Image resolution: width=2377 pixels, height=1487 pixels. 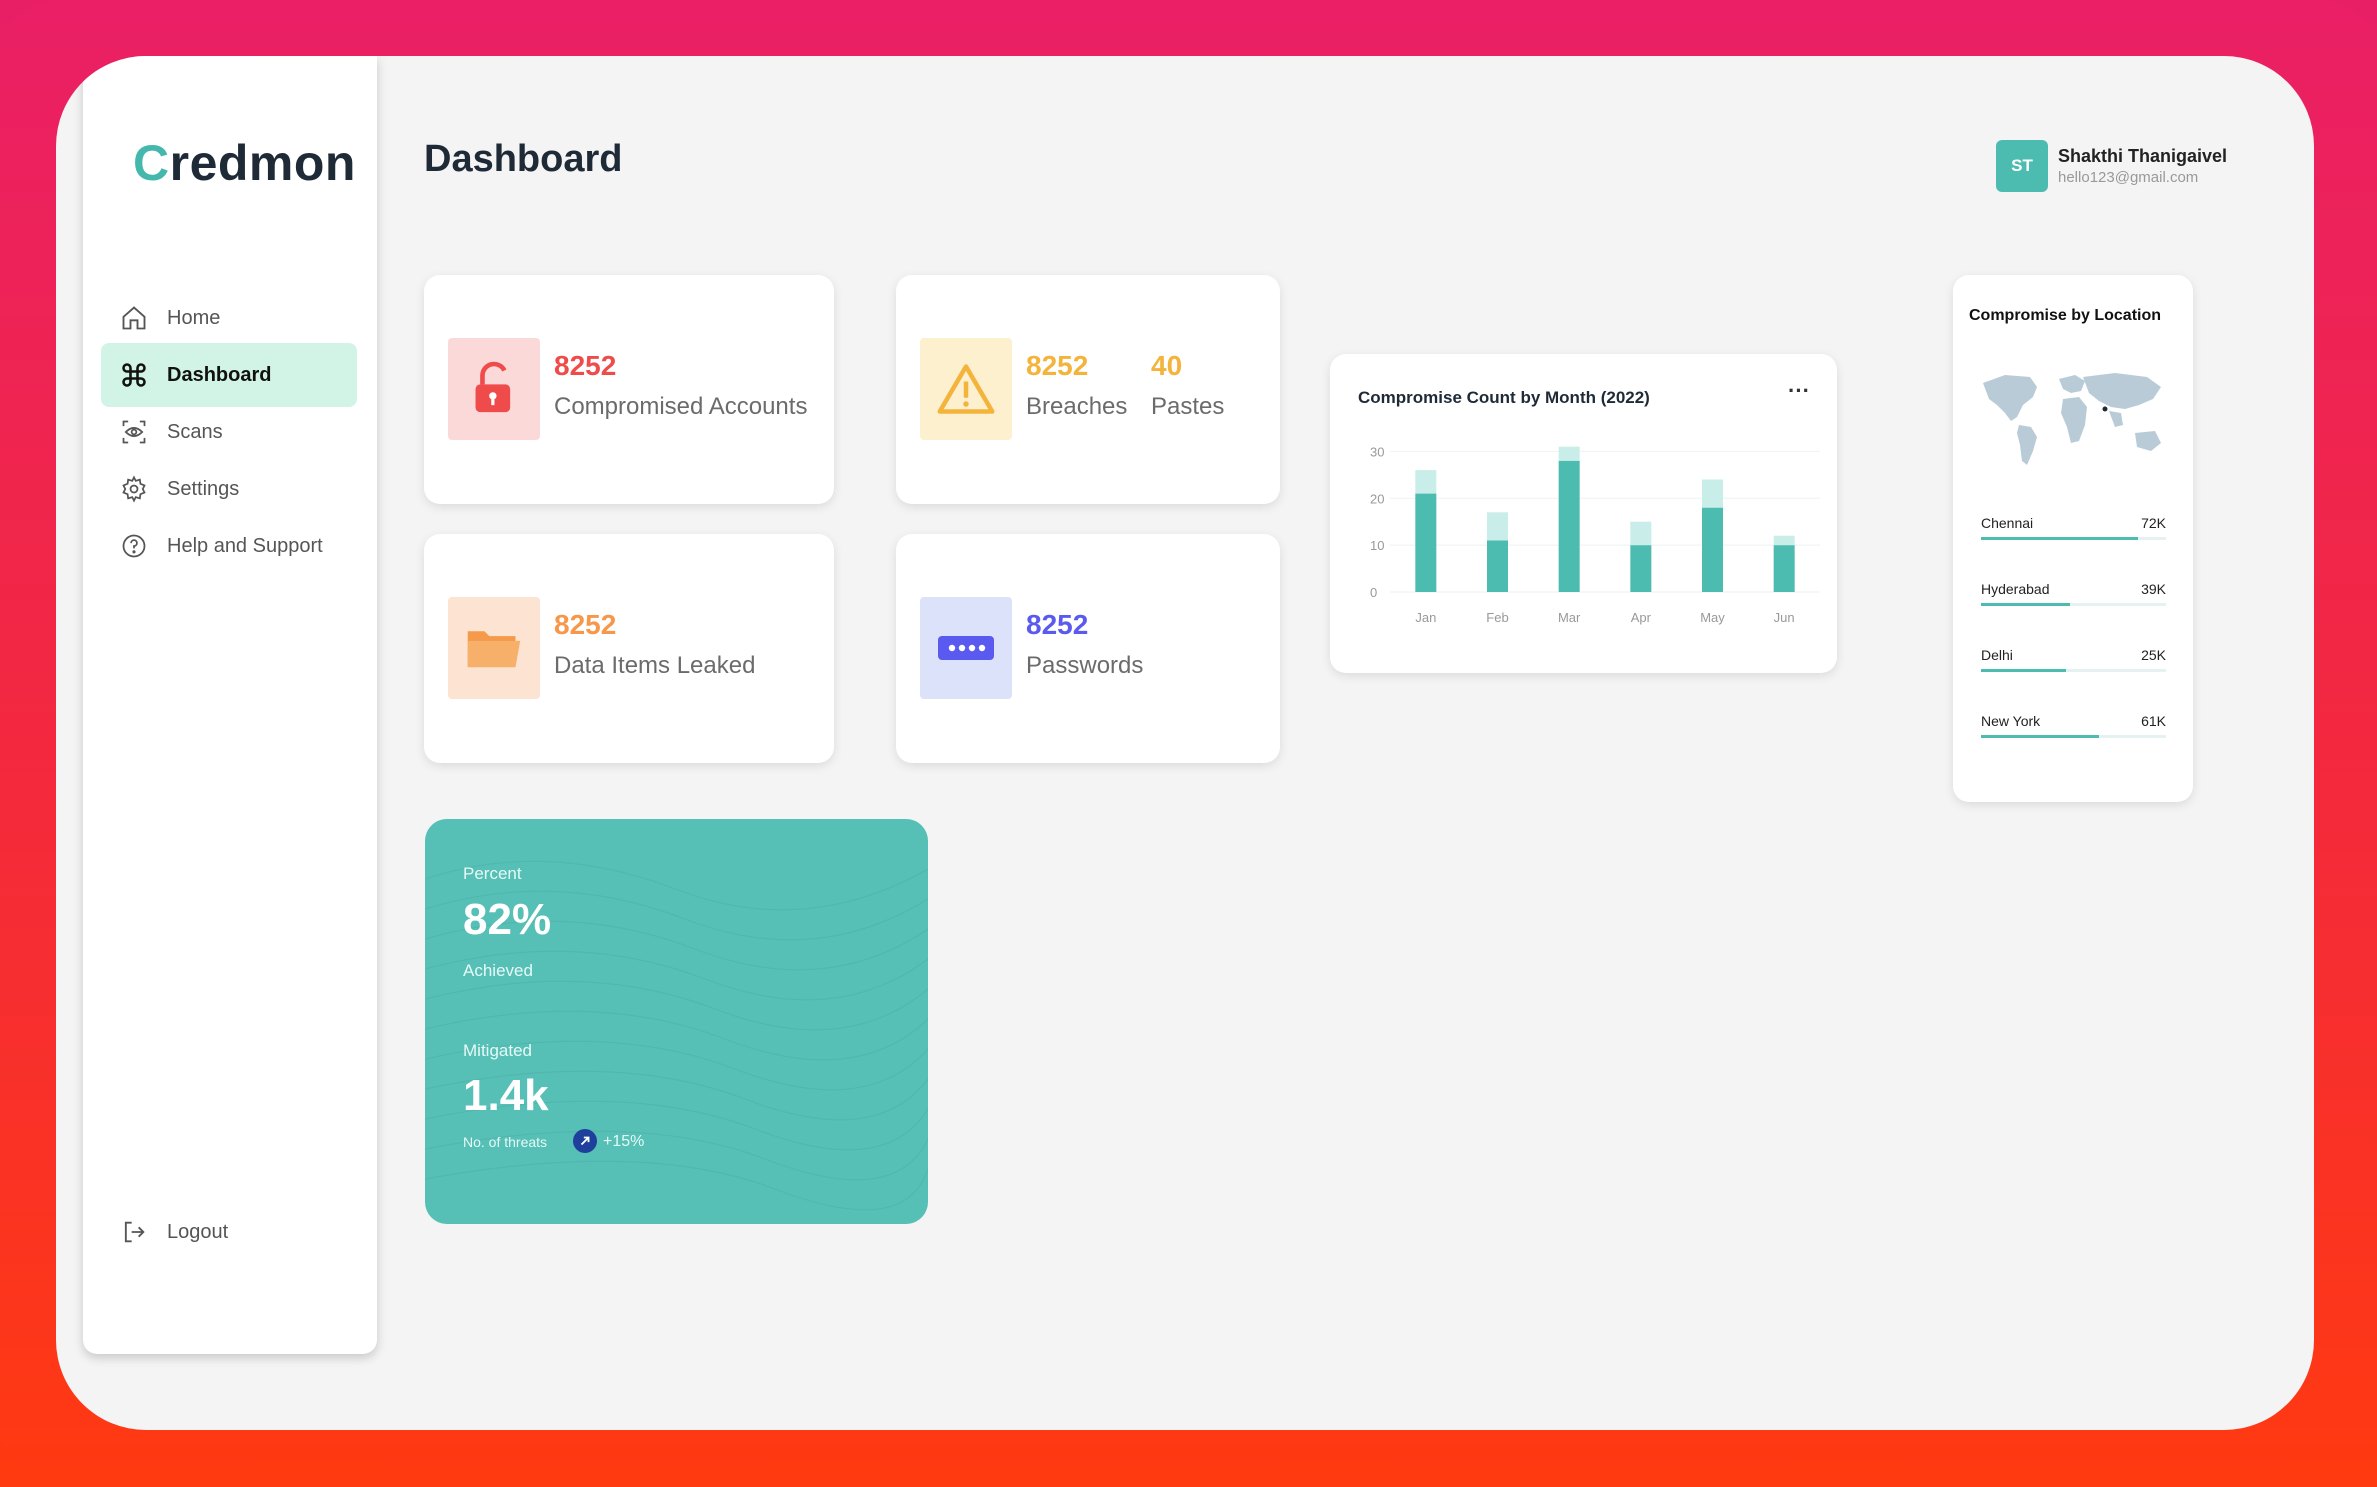 What do you see at coordinates (2153, 721) in the screenshot?
I see `location-value: 61K` at bounding box center [2153, 721].